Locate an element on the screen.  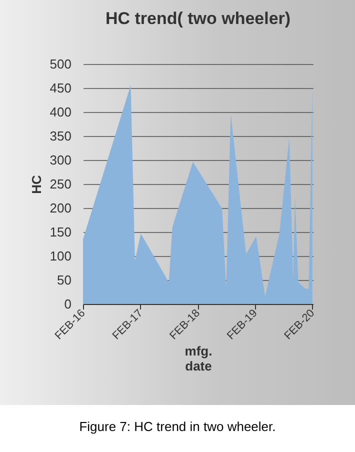
y-tick-label: 400 is located at coordinates (61, 112).